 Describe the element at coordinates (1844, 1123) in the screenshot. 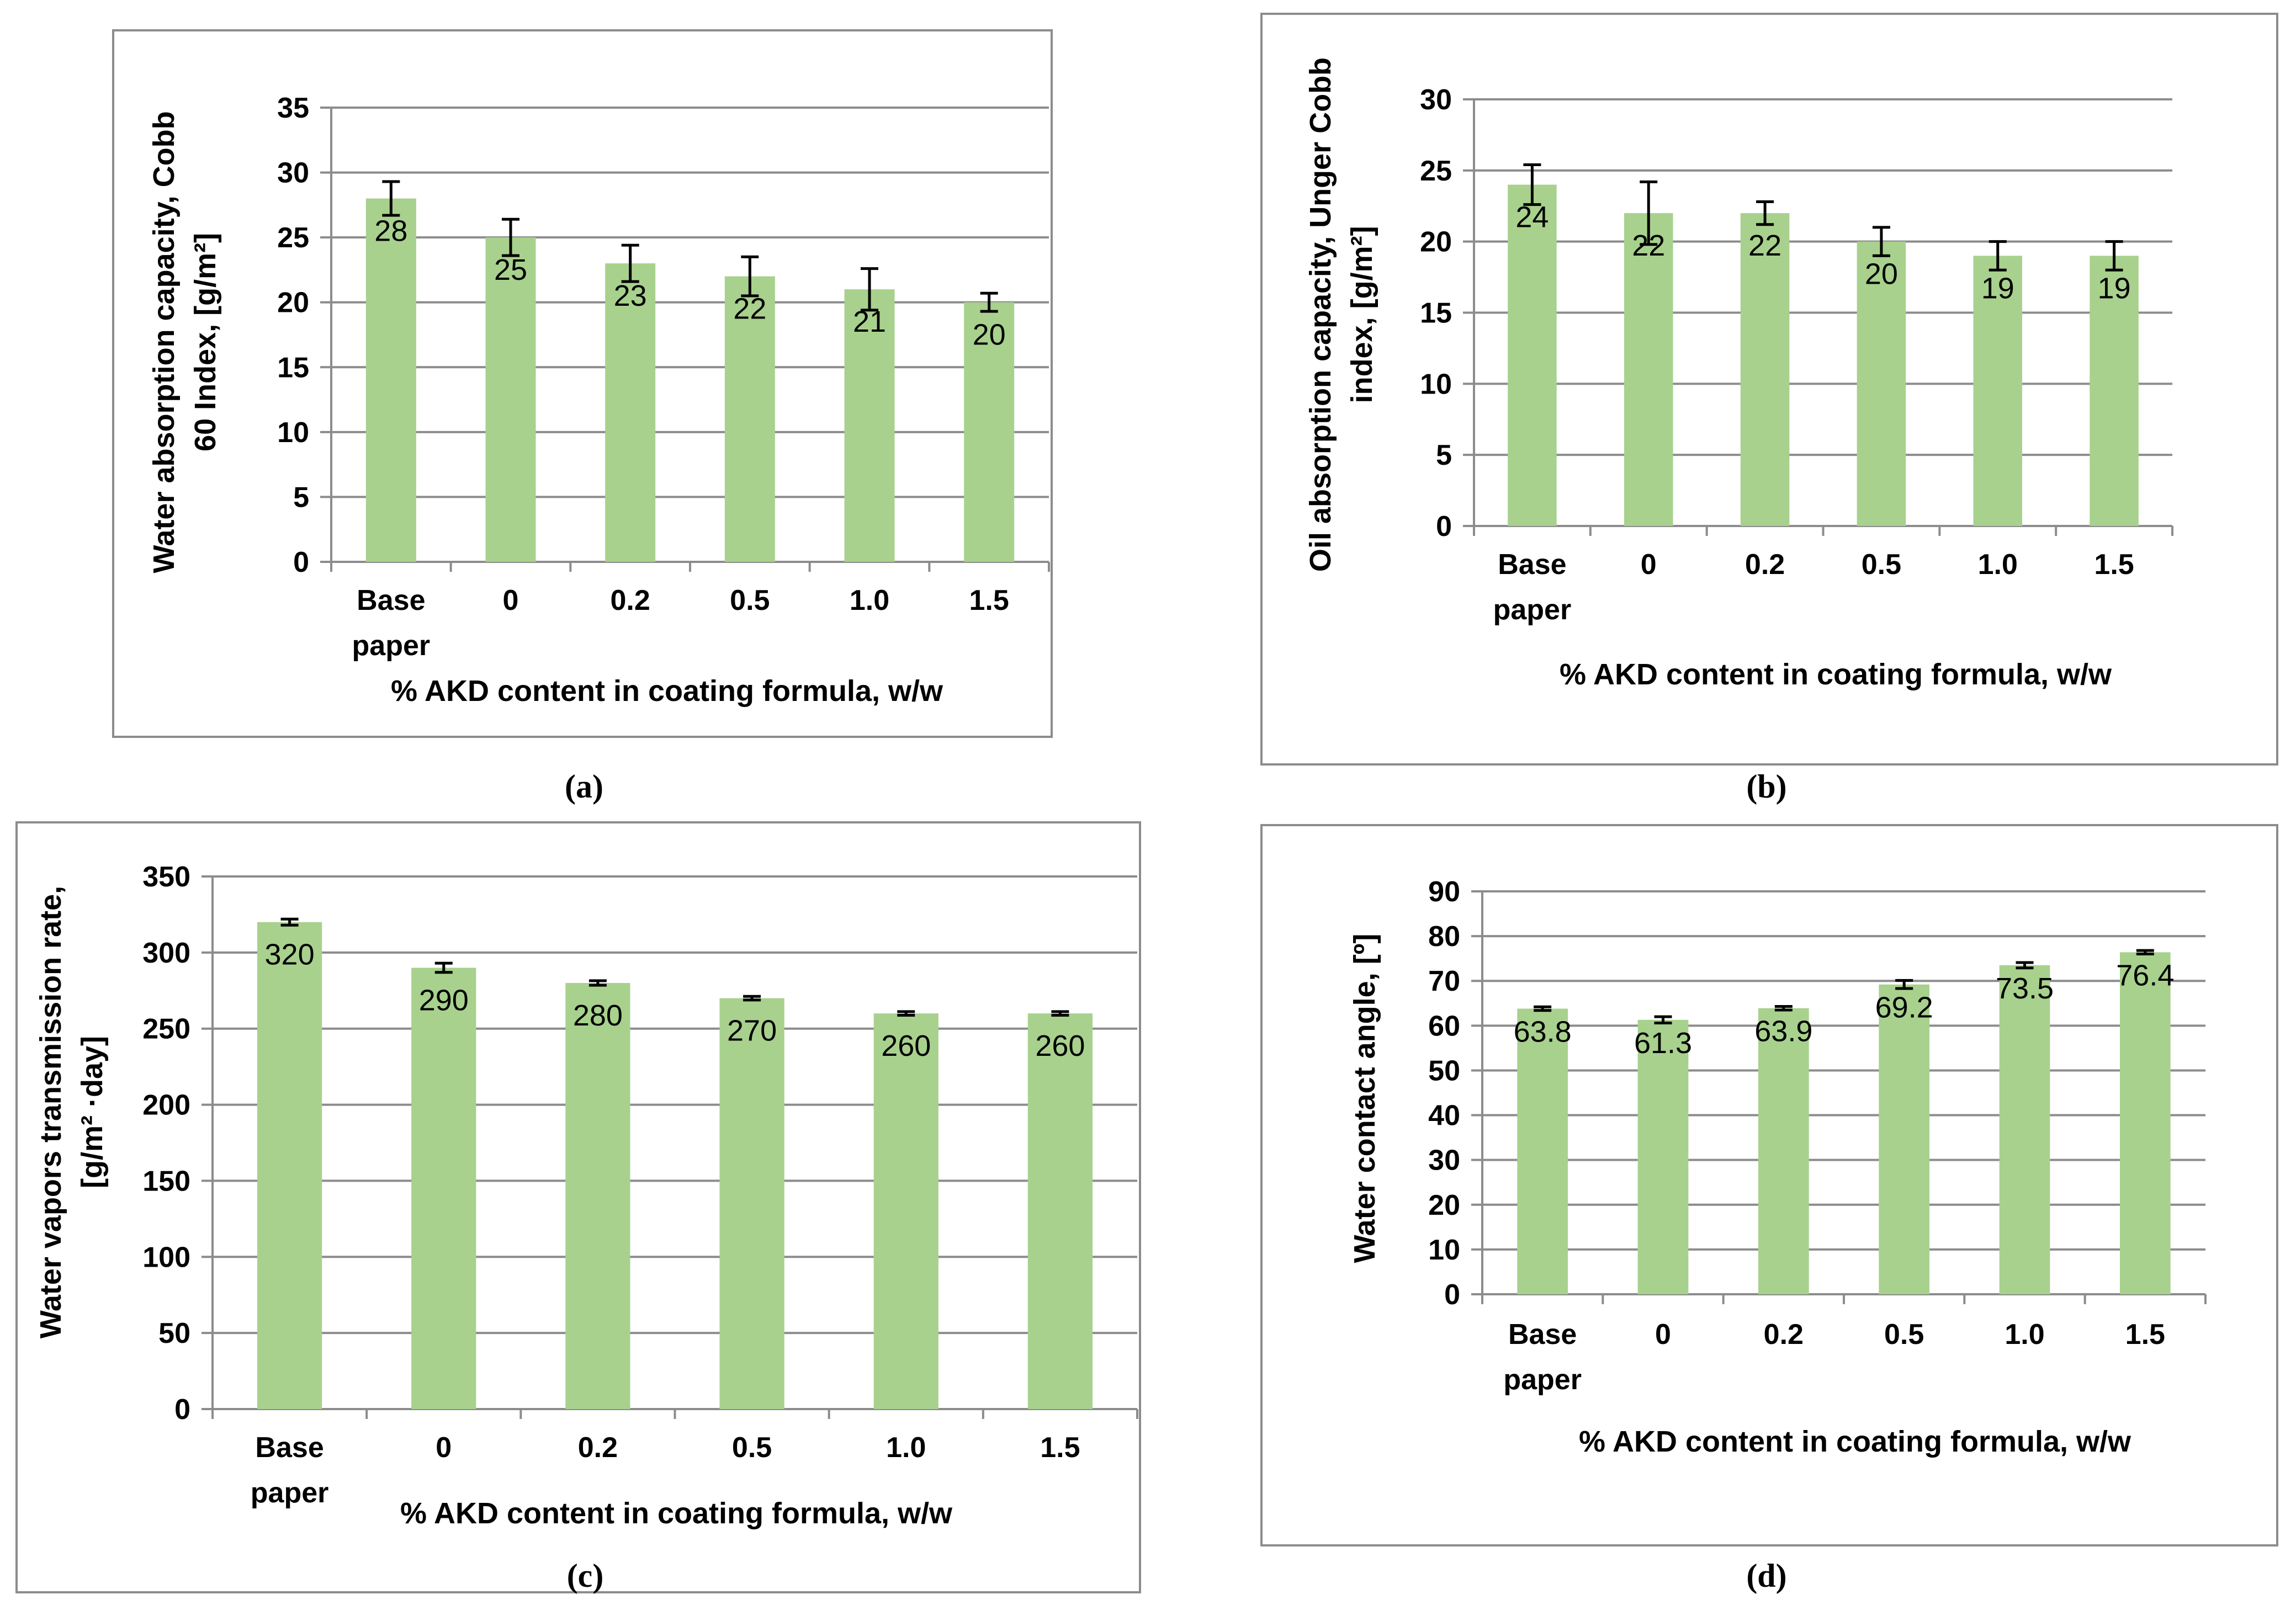

I see `bars` at that location.